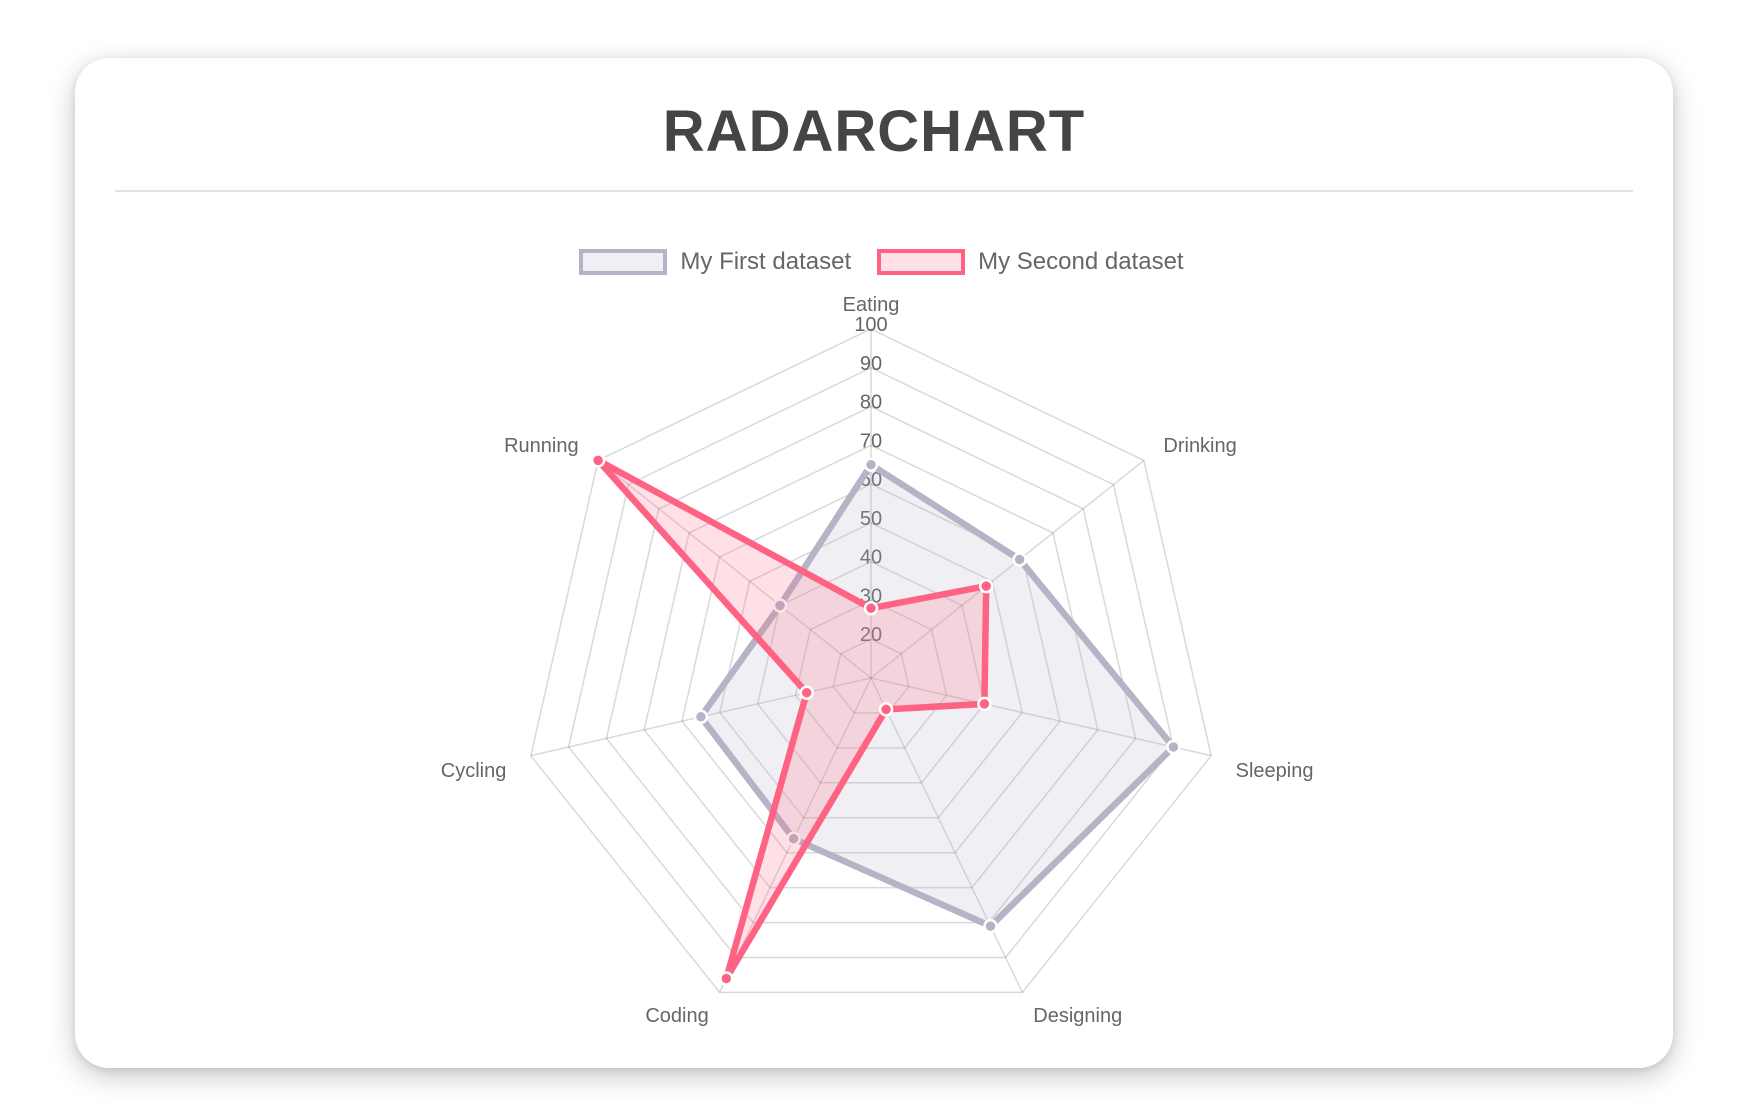  Describe the element at coordinates (871, 635) in the screenshot. I see `tick-label: 20` at that location.